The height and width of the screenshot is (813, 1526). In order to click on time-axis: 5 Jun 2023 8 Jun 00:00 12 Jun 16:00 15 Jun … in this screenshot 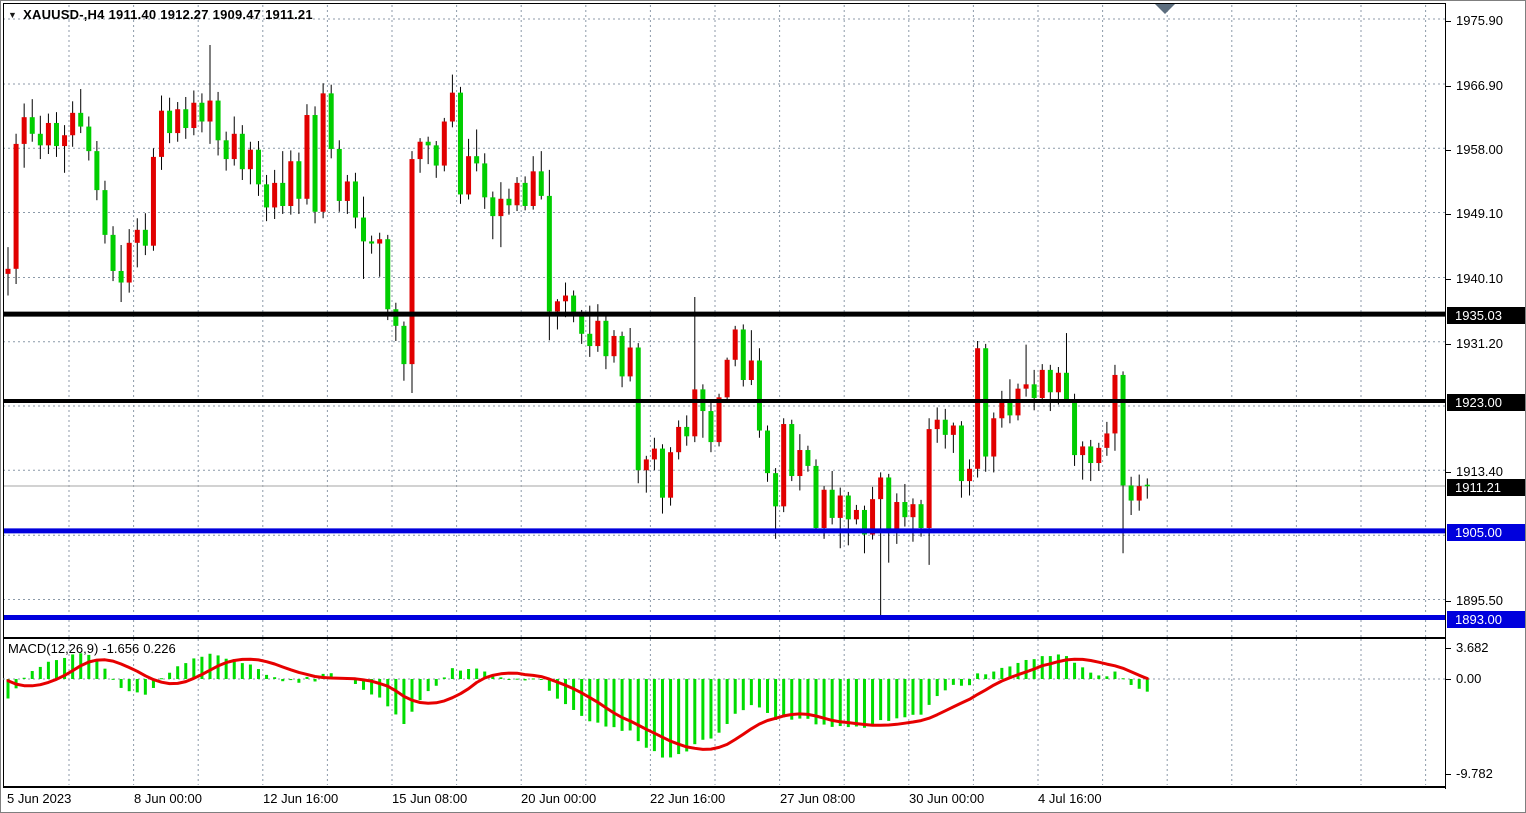, I will do `click(724, 800)`.